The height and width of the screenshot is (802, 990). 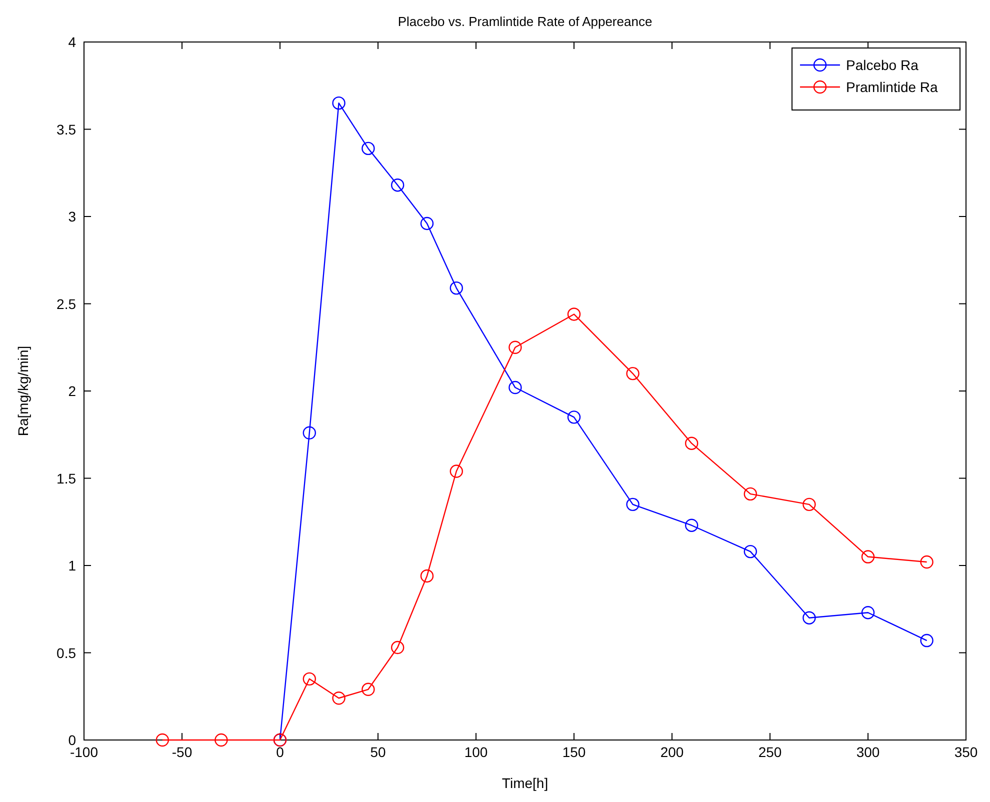 I want to click on x-tick-label: 300, so click(x=868, y=752).